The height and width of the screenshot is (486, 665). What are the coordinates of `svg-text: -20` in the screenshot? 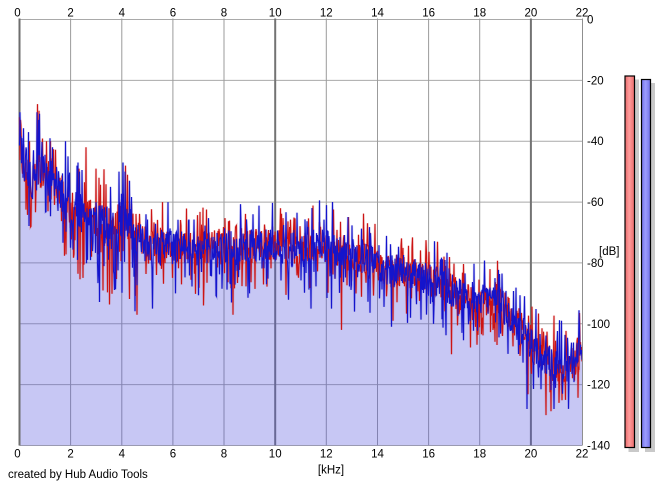 It's located at (595, 81).